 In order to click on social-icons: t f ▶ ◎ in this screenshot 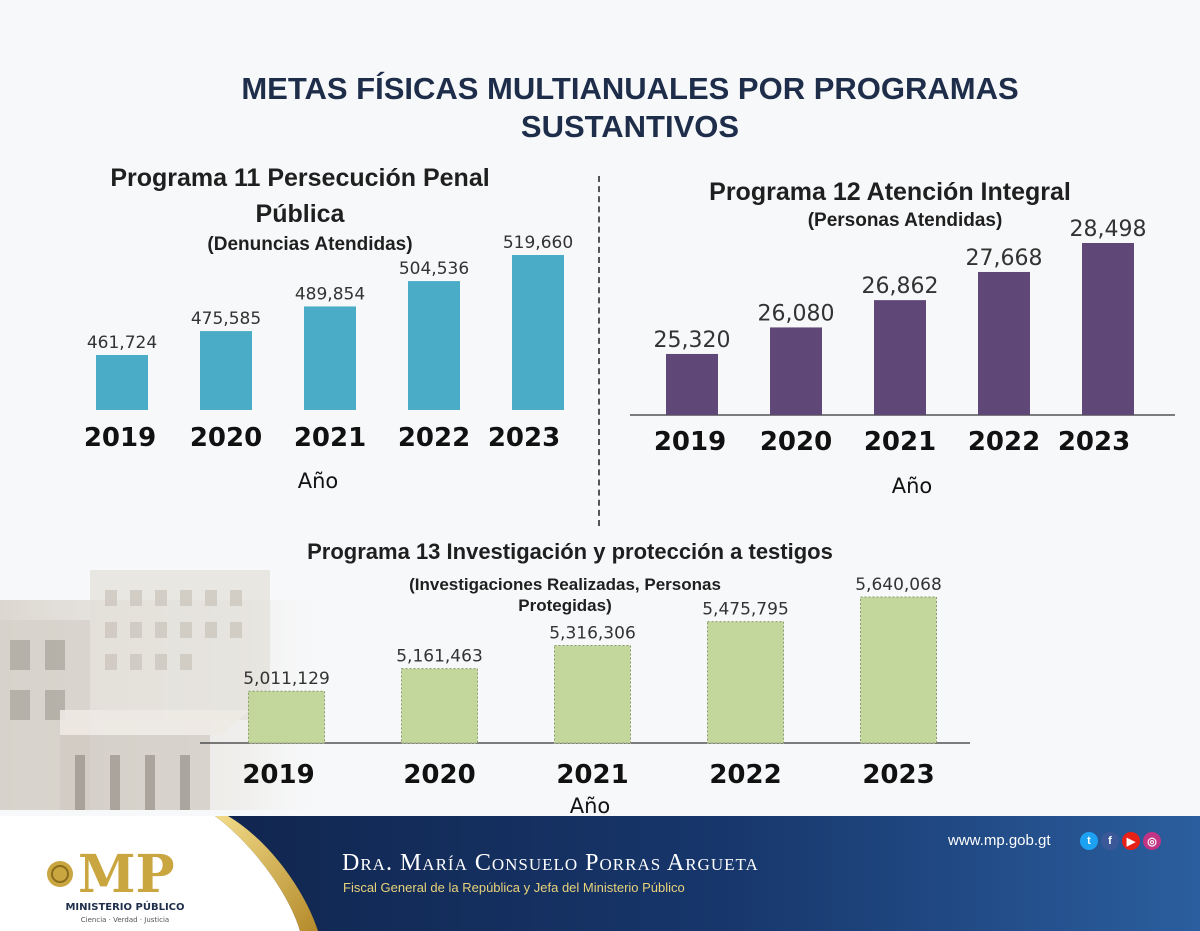, I will do `click(1120, 841)`.